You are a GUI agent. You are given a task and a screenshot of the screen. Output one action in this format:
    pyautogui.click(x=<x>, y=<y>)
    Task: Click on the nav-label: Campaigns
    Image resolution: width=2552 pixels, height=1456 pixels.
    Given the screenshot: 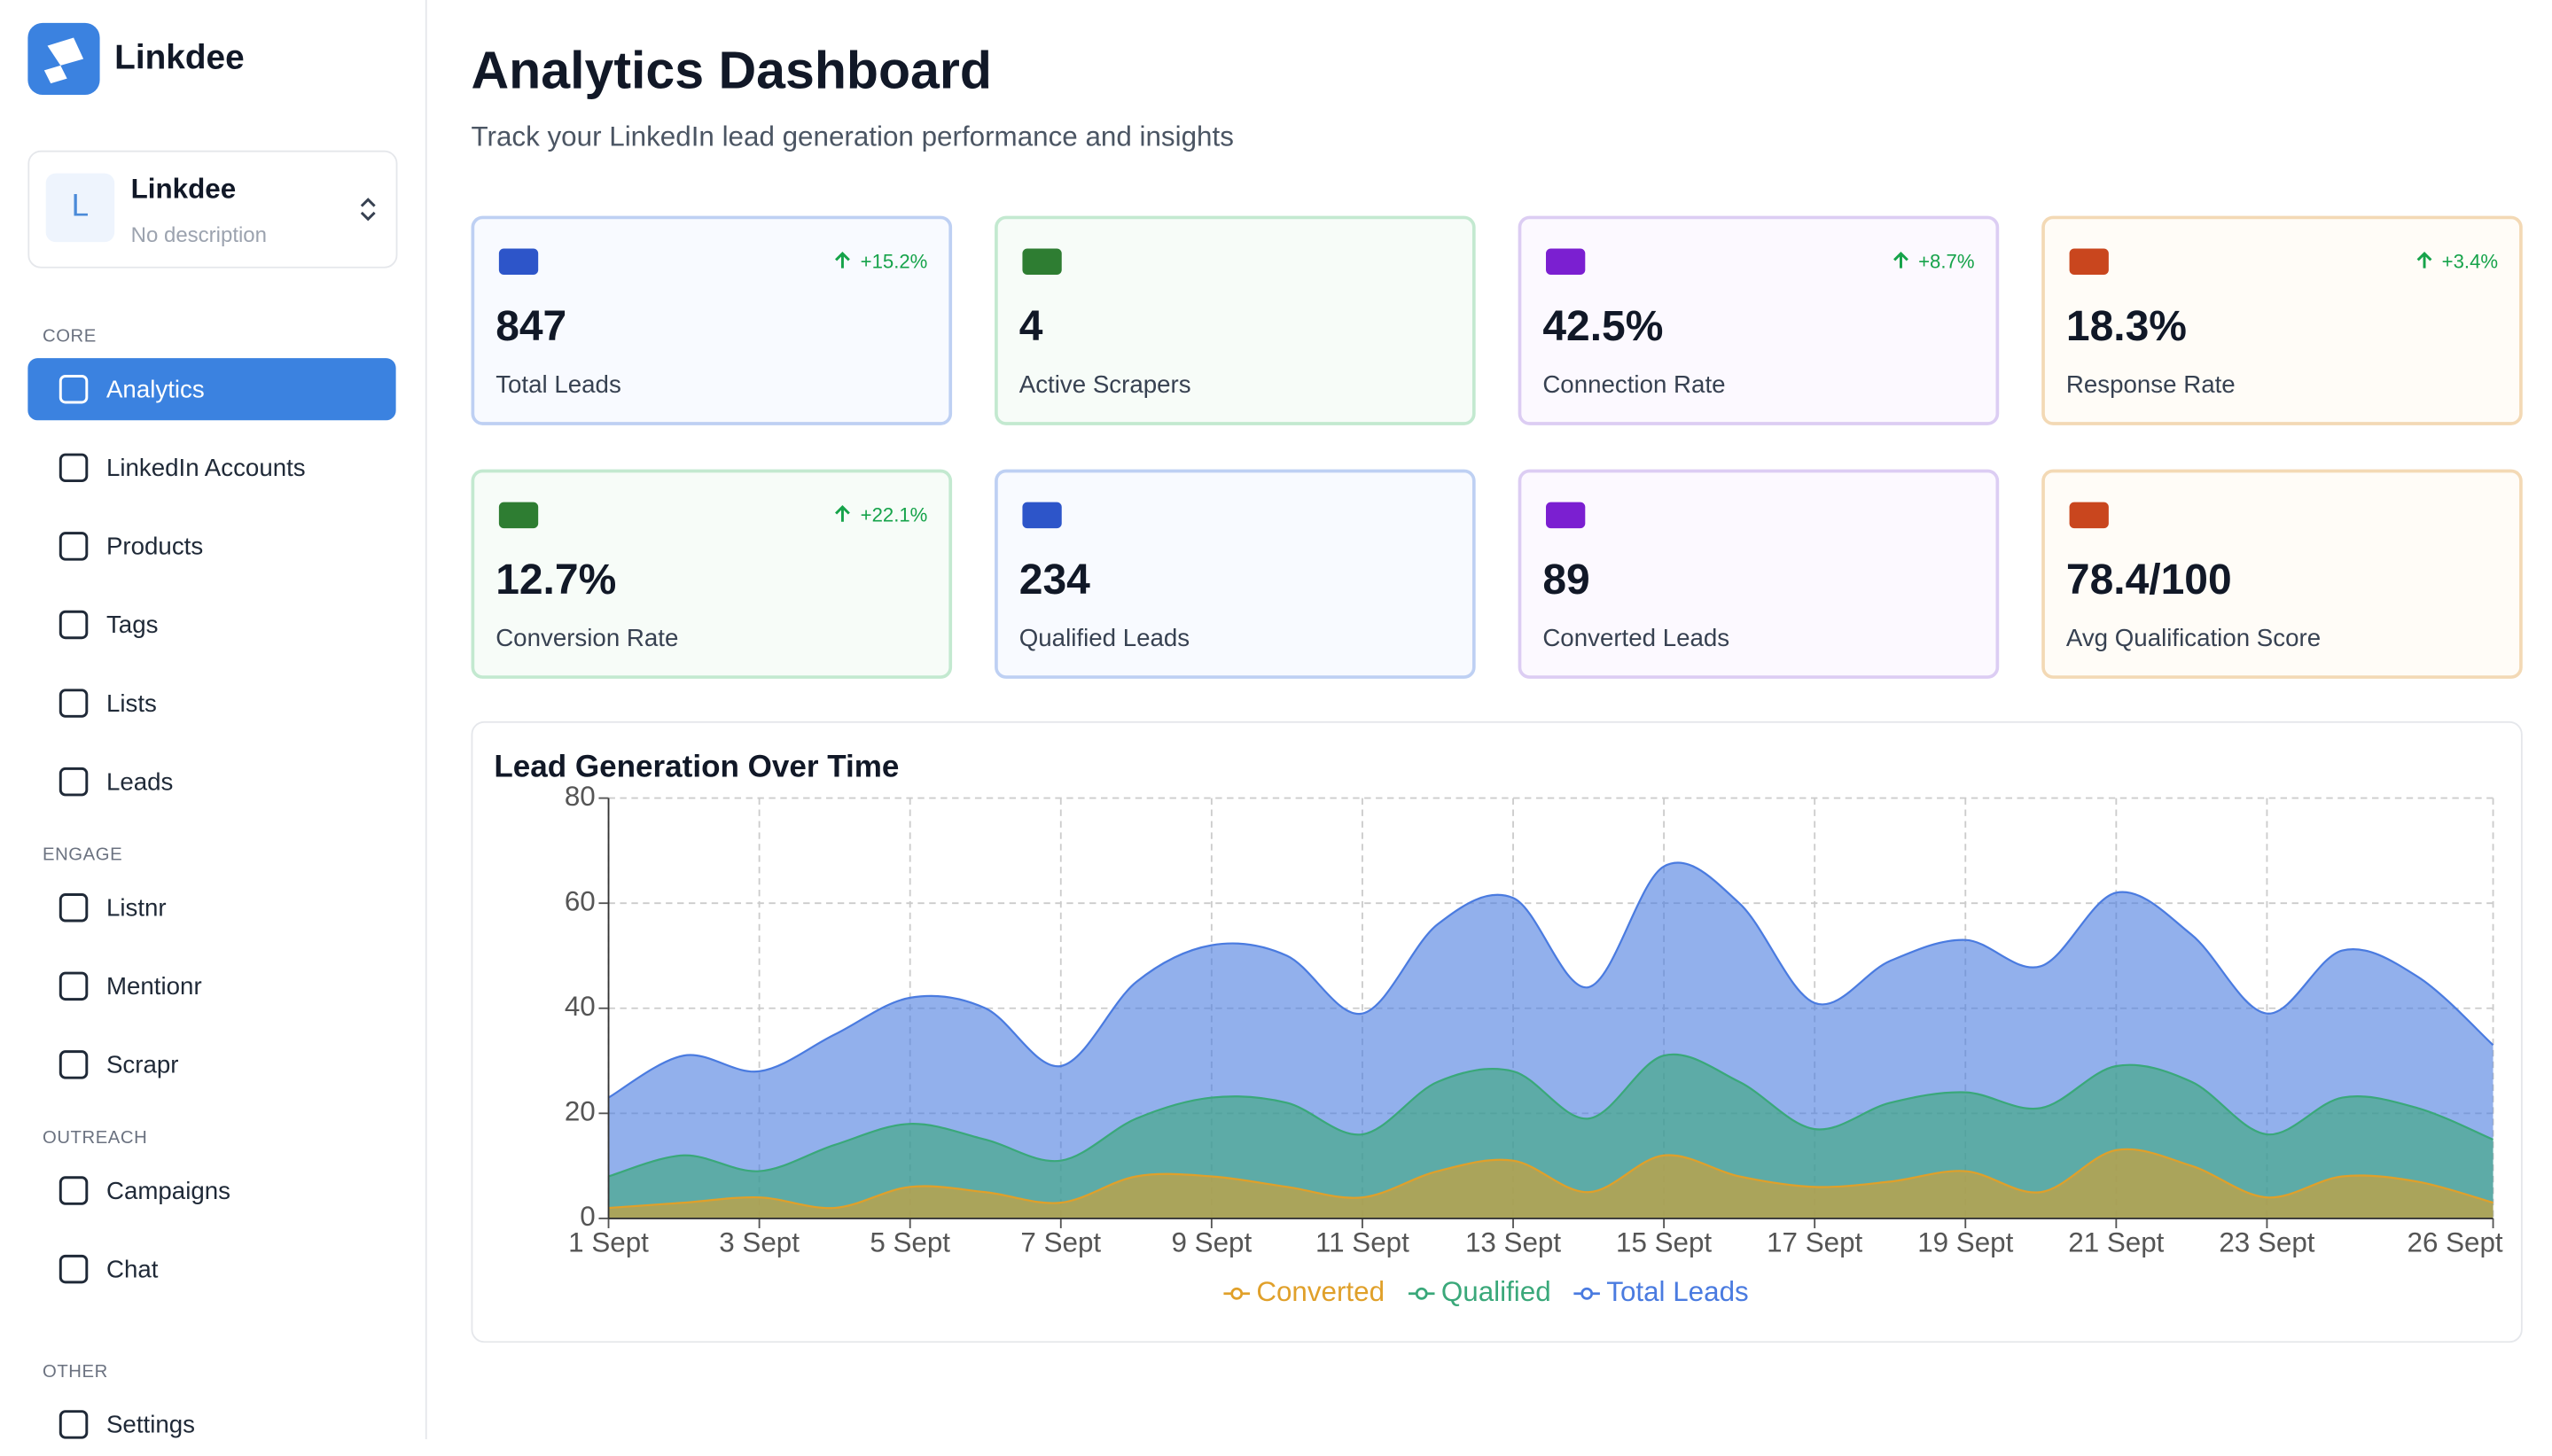 What is the action you would take?
    pyautogui.click(x=167, y=1191)
    